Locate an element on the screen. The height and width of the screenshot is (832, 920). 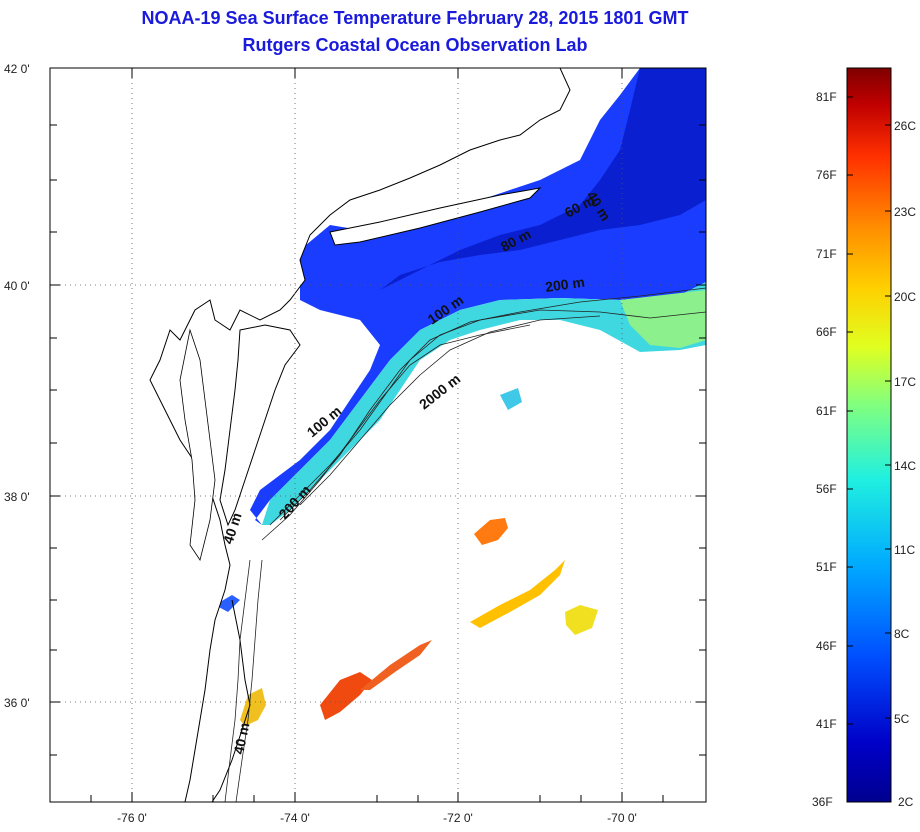
lon-label: -72 0' is located at coordinates (458, 818).